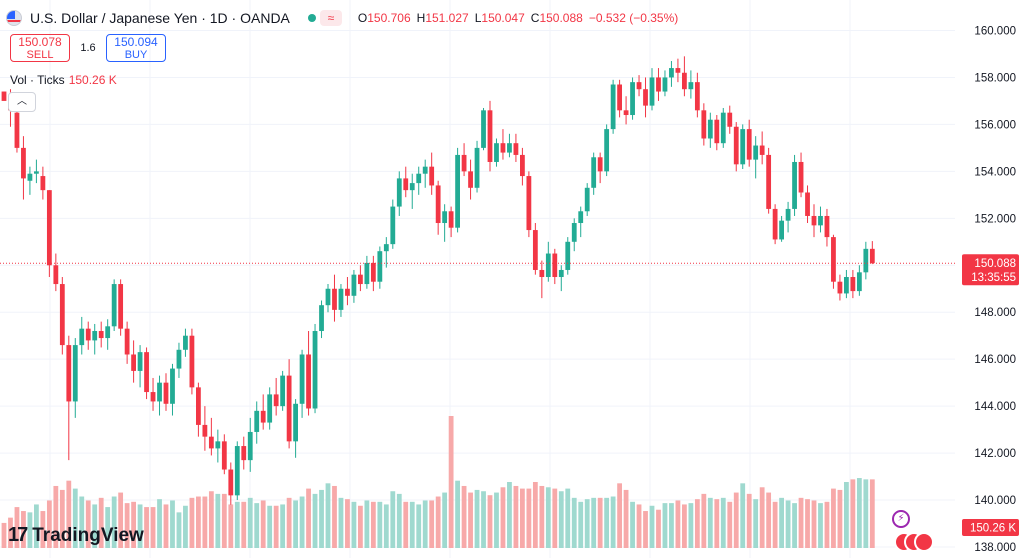  What do you see at coordinates (330, 18) in the screenshot?
I see `wave-icon: ≈` at bounding box center [330, 18].